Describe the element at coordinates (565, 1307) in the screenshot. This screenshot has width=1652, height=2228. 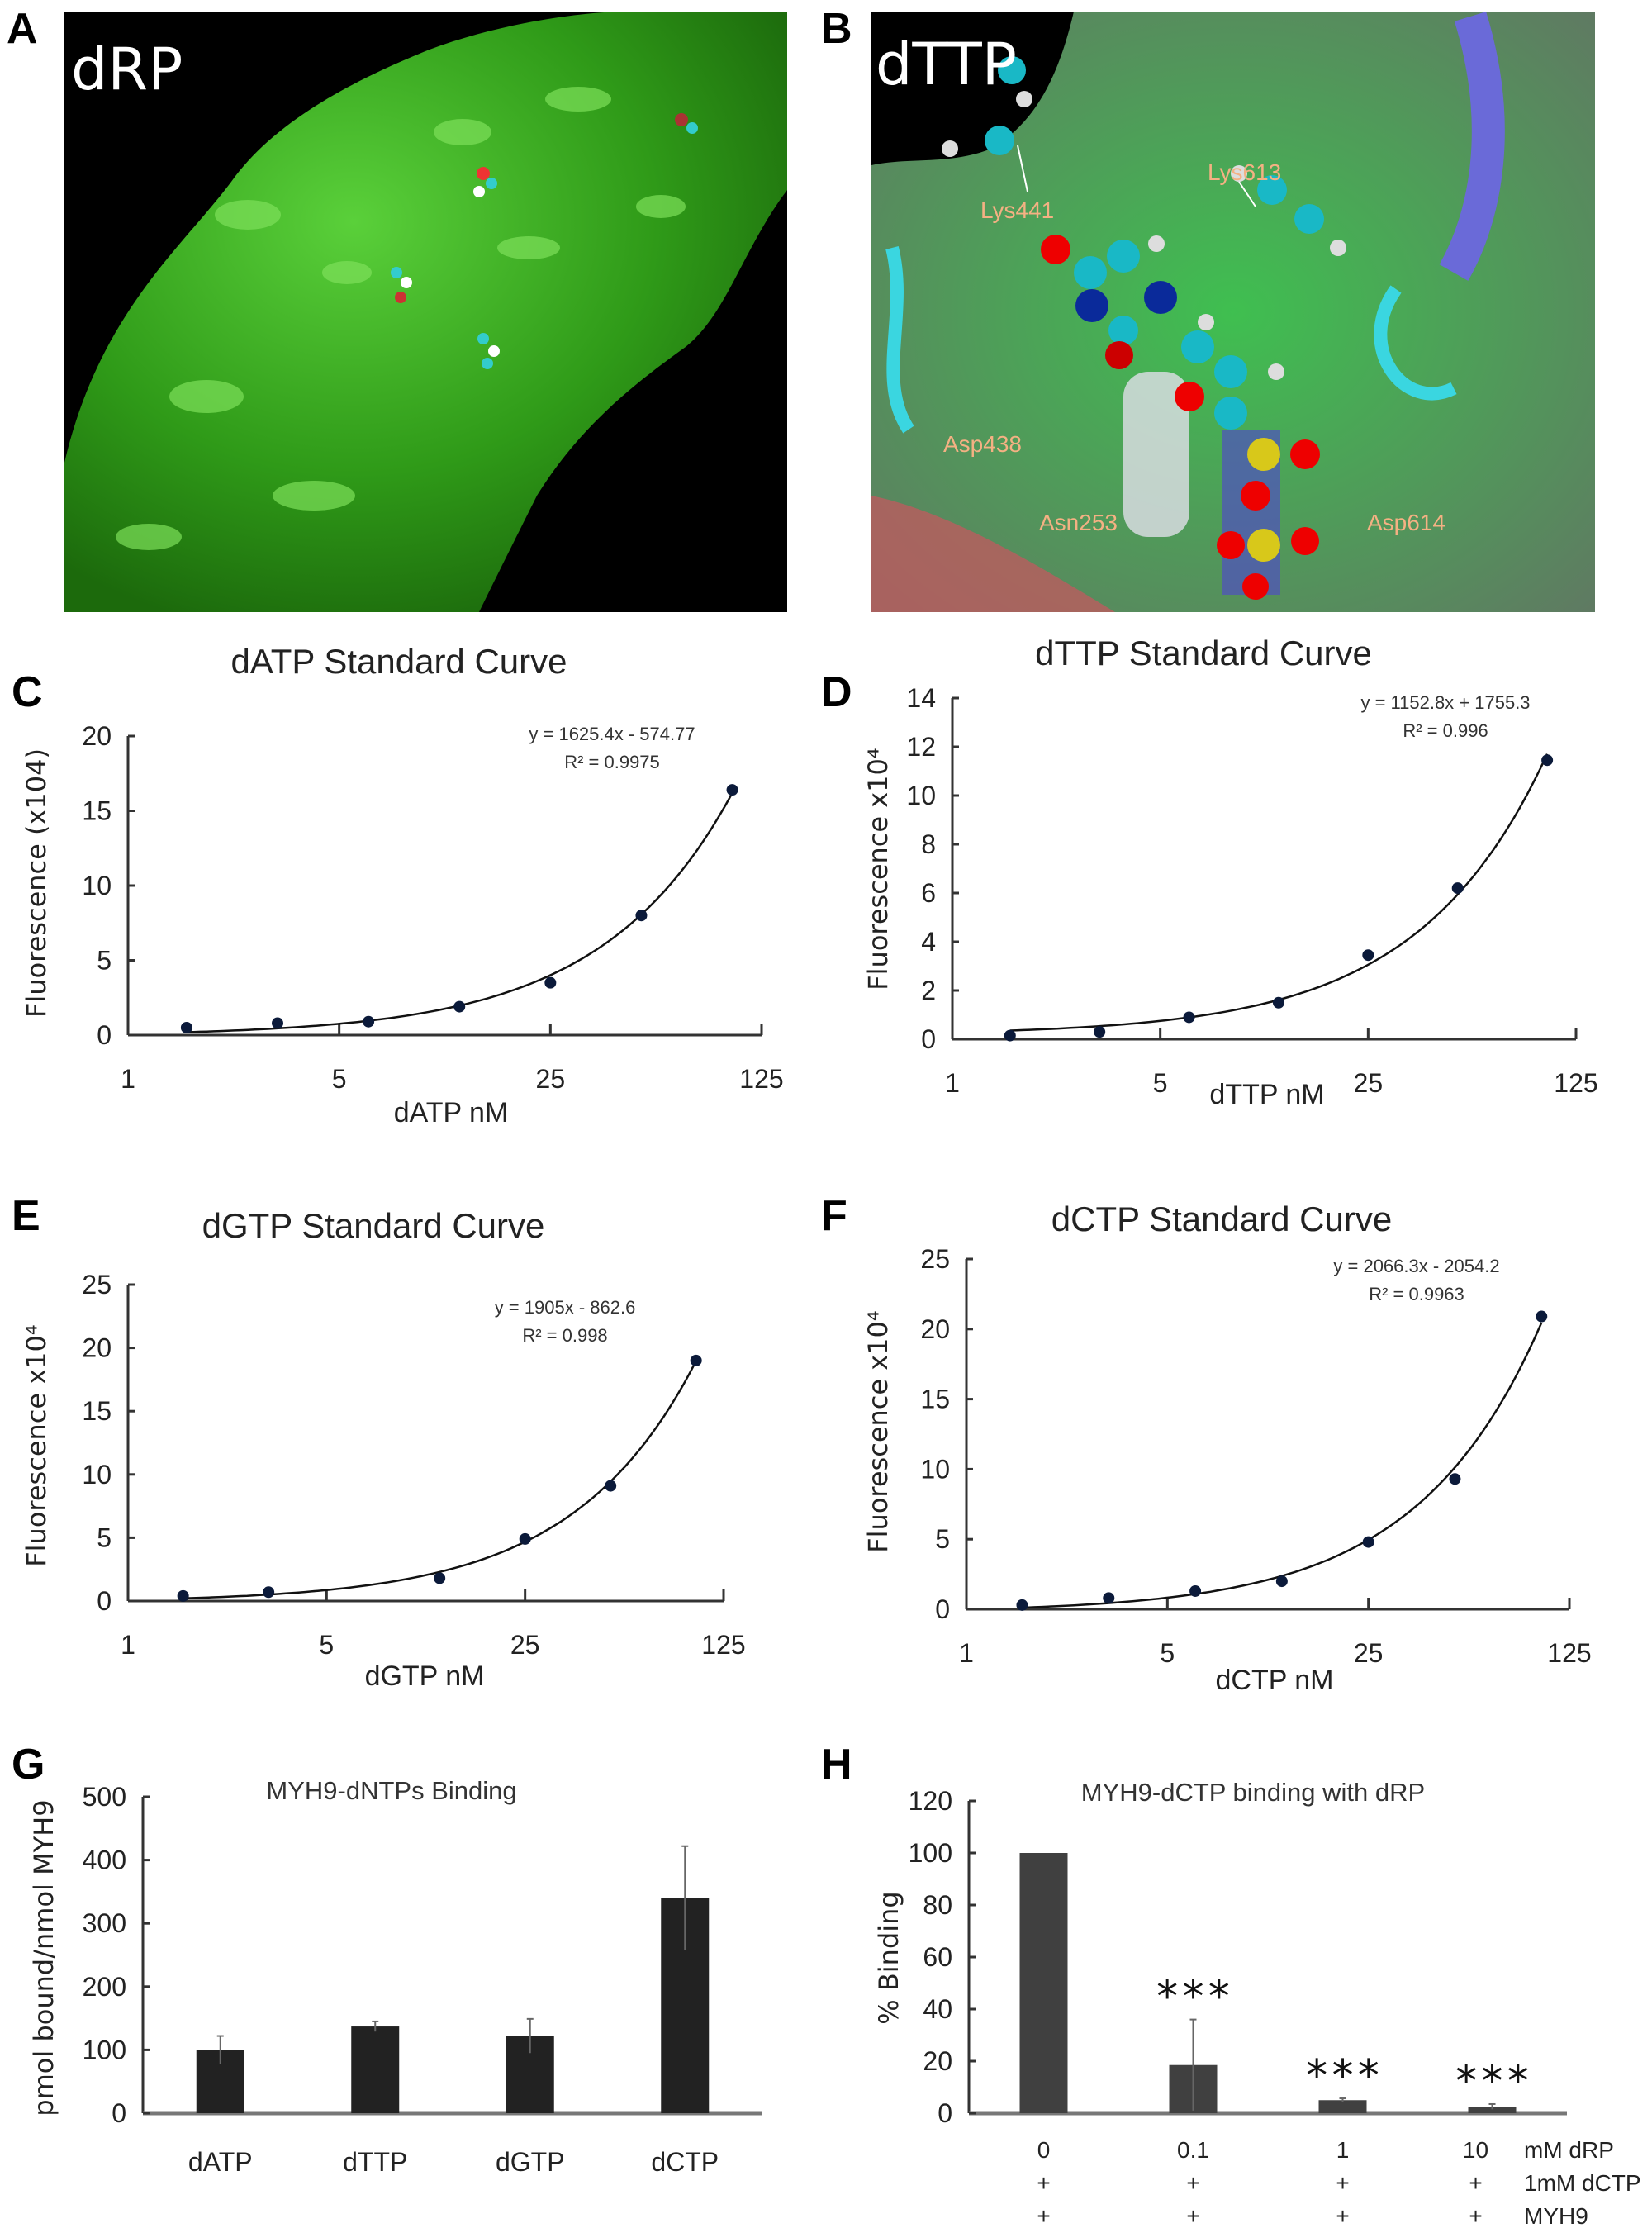
I see `trendline-equation: y = 1905x - 862.6` at that location.